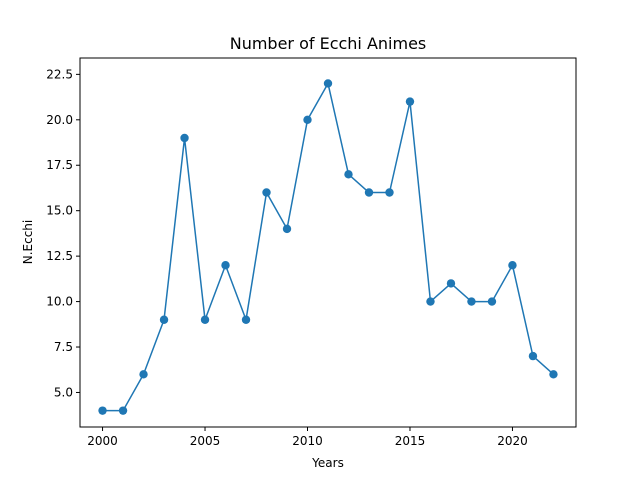 This screenshot has width=640, height=480. I want to click on y-tick-label: 5.0, so click(63, 392).